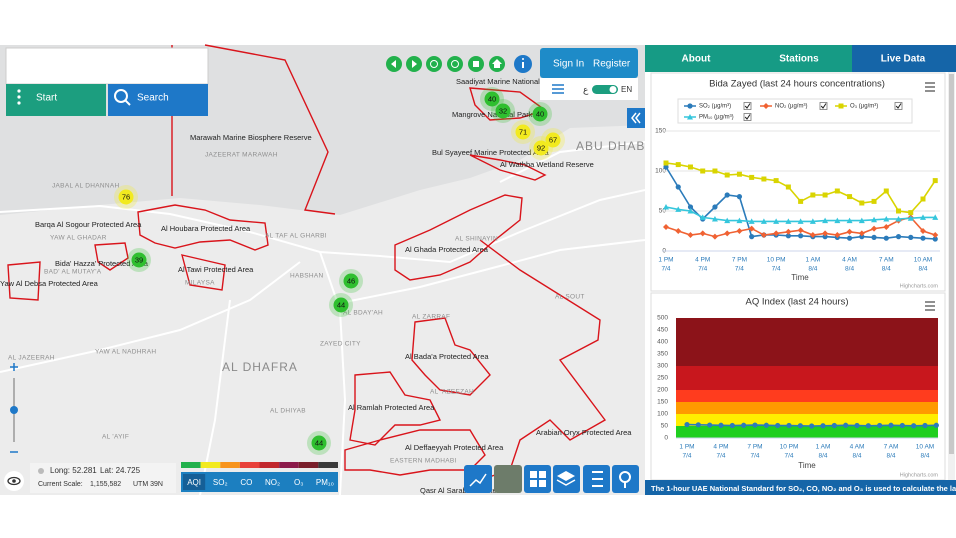  What do you see at coordinates (476, 239) in the screenshot?
I see `map-label: AL SHINAYIN` at bounding box center [476, 239].